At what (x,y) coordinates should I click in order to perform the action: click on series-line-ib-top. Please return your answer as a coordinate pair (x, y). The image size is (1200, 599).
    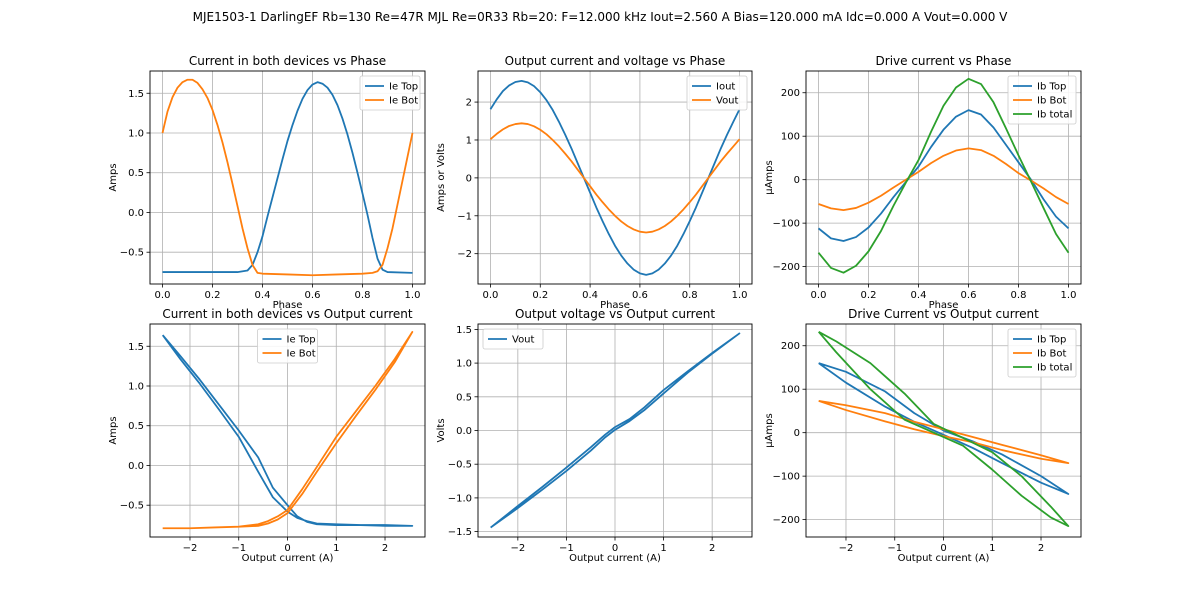
    Looking at the image, I should click on (944, 428).